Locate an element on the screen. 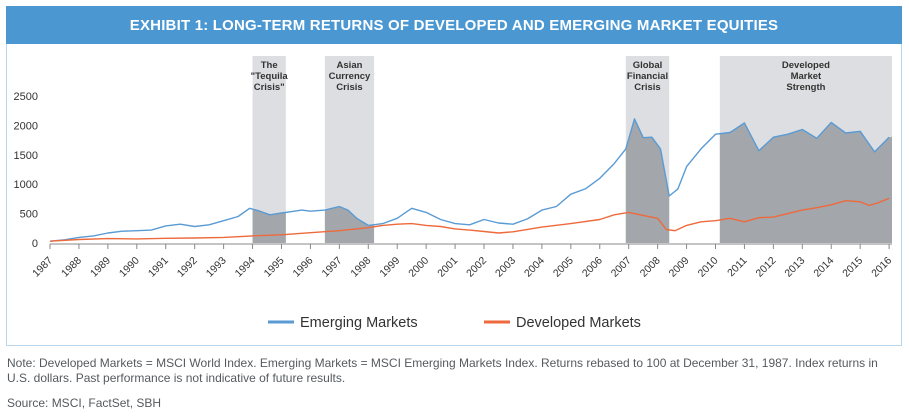 This screenshot has width=909, height=416. shaded-period-label-3: Global Financial Crisis is located at coordinates (647, 76).